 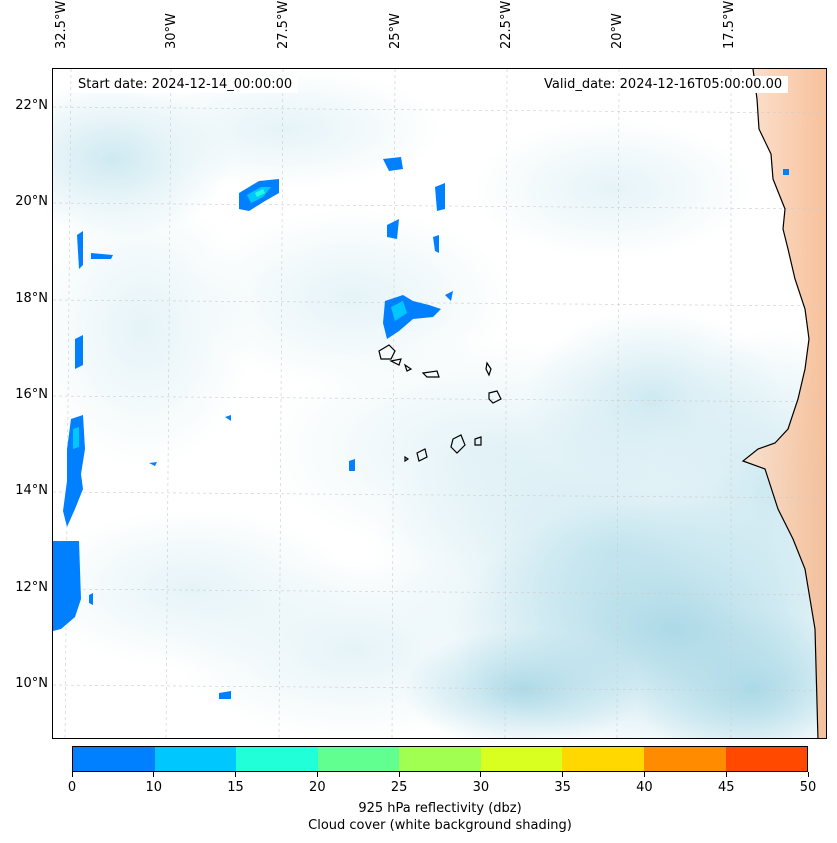 What do you see at coordinates (726, 787) in the screenshot?
I see `colorbar-tick-label: 45` at bounding box center [726, 787].